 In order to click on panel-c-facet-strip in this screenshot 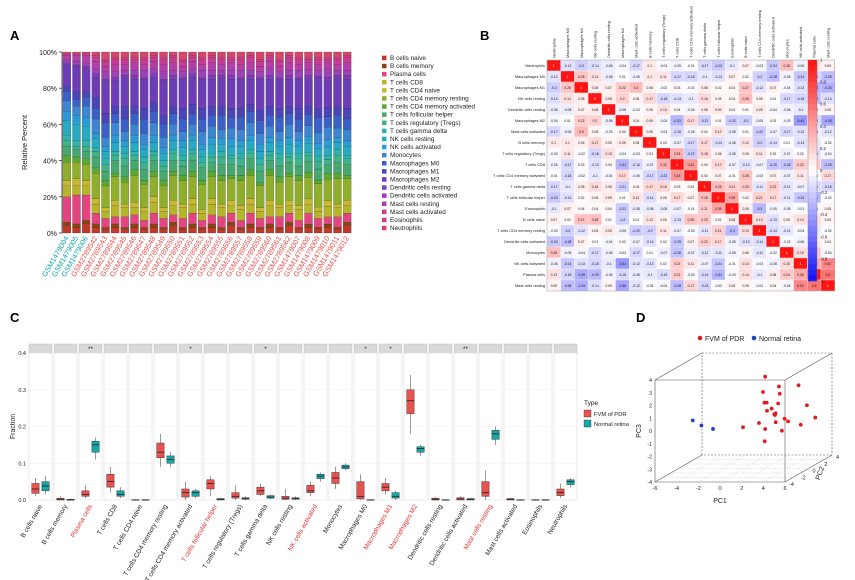, I will do `click(290, 348)`.